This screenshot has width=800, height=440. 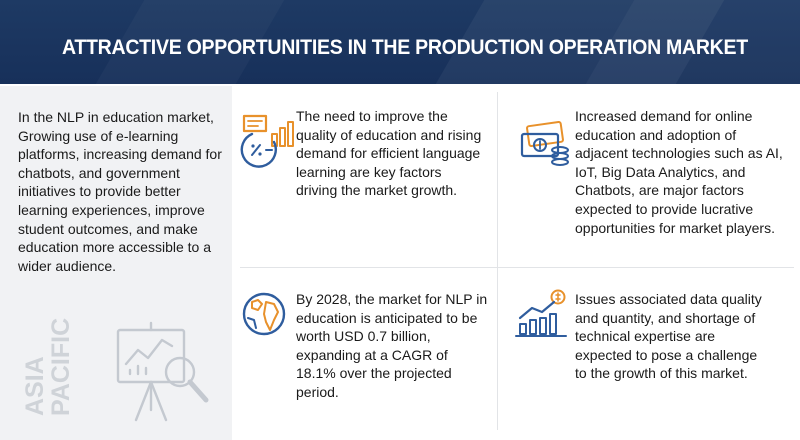 I want to click on region-label-line1: ASIA, so click(x=35, y=386).